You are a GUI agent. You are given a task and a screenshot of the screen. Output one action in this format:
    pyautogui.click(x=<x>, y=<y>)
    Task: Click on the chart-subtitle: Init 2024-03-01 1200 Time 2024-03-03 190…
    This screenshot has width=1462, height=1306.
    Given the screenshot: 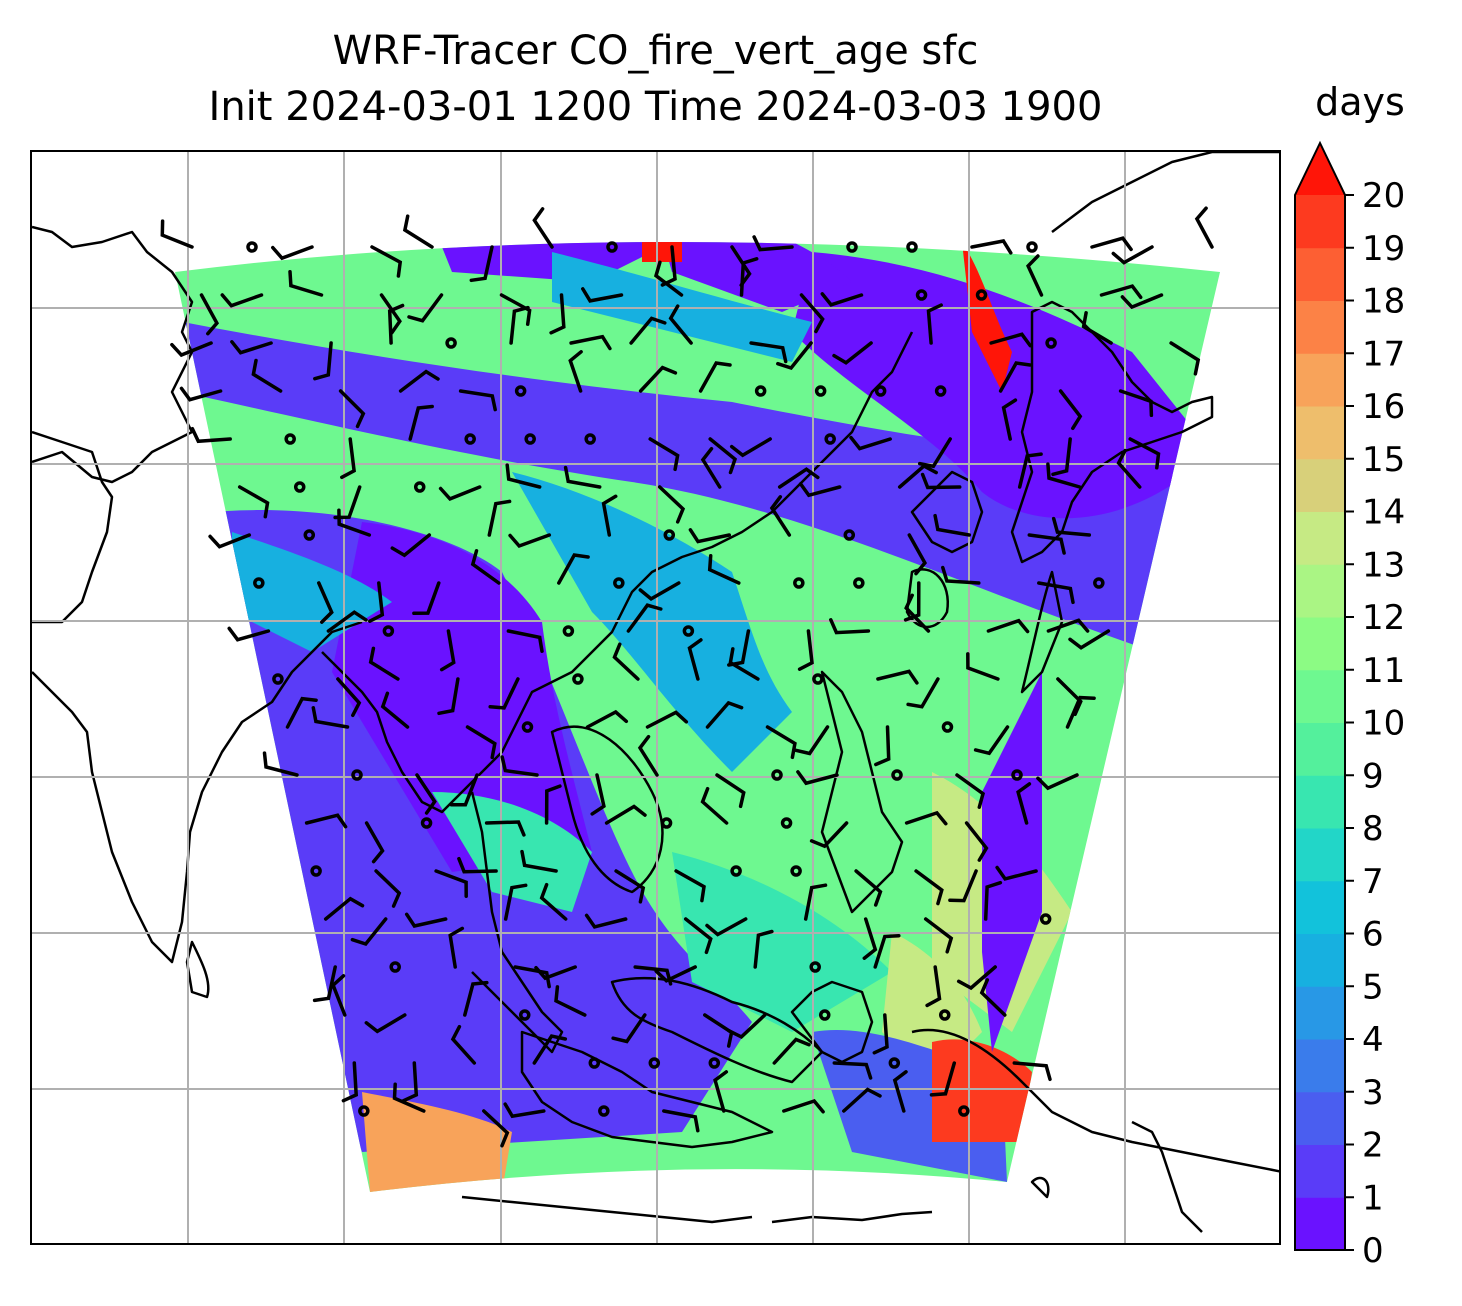 What is the action you would take?
    pyautogui.click(x=655, y=107)
    